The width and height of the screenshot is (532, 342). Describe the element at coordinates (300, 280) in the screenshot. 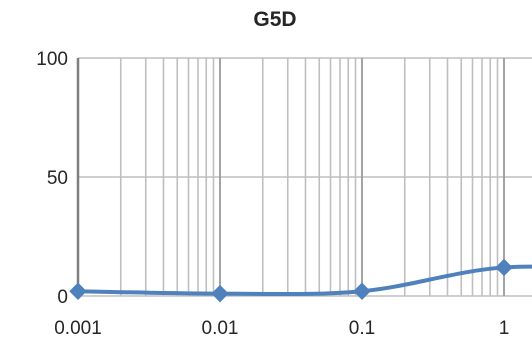

I see `series-layer` at that location.